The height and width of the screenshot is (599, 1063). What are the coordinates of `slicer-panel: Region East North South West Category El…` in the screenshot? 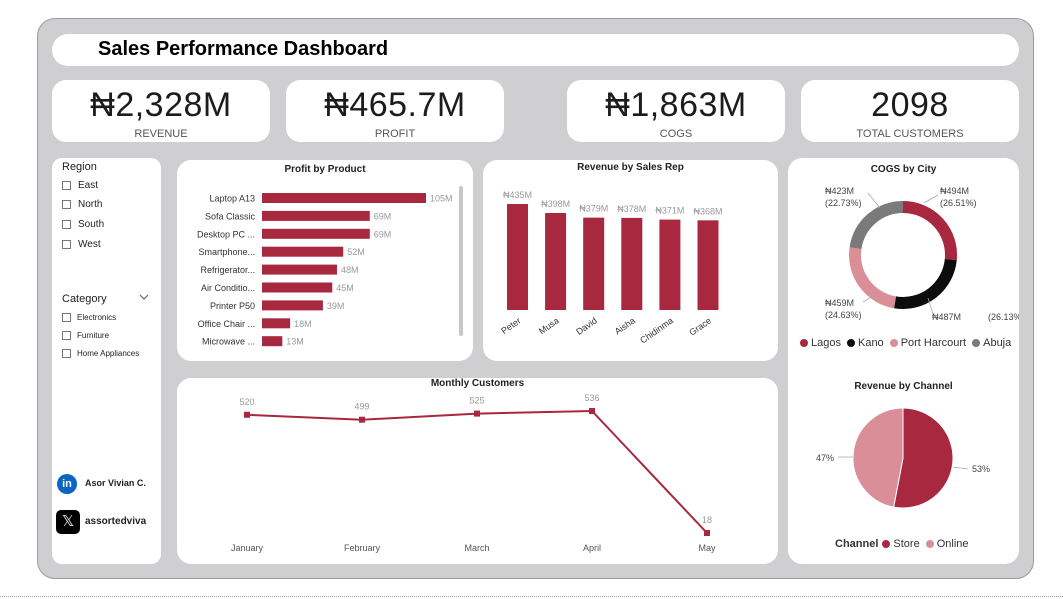 It's located at (106, 361).